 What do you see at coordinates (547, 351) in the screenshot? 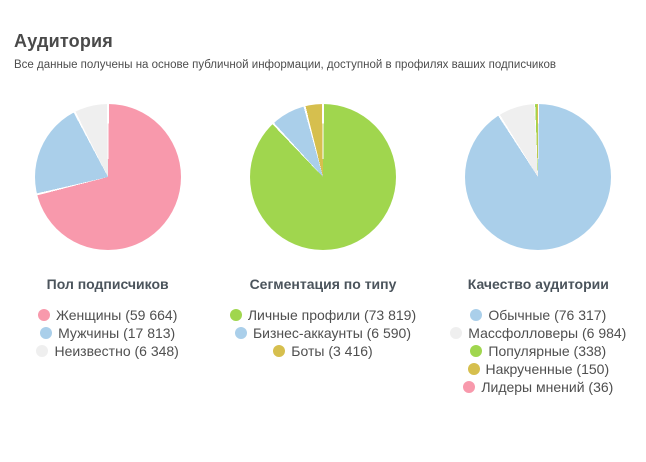
I see `legend-item-label: Популярные (338)` at bounding box center [547, 351].